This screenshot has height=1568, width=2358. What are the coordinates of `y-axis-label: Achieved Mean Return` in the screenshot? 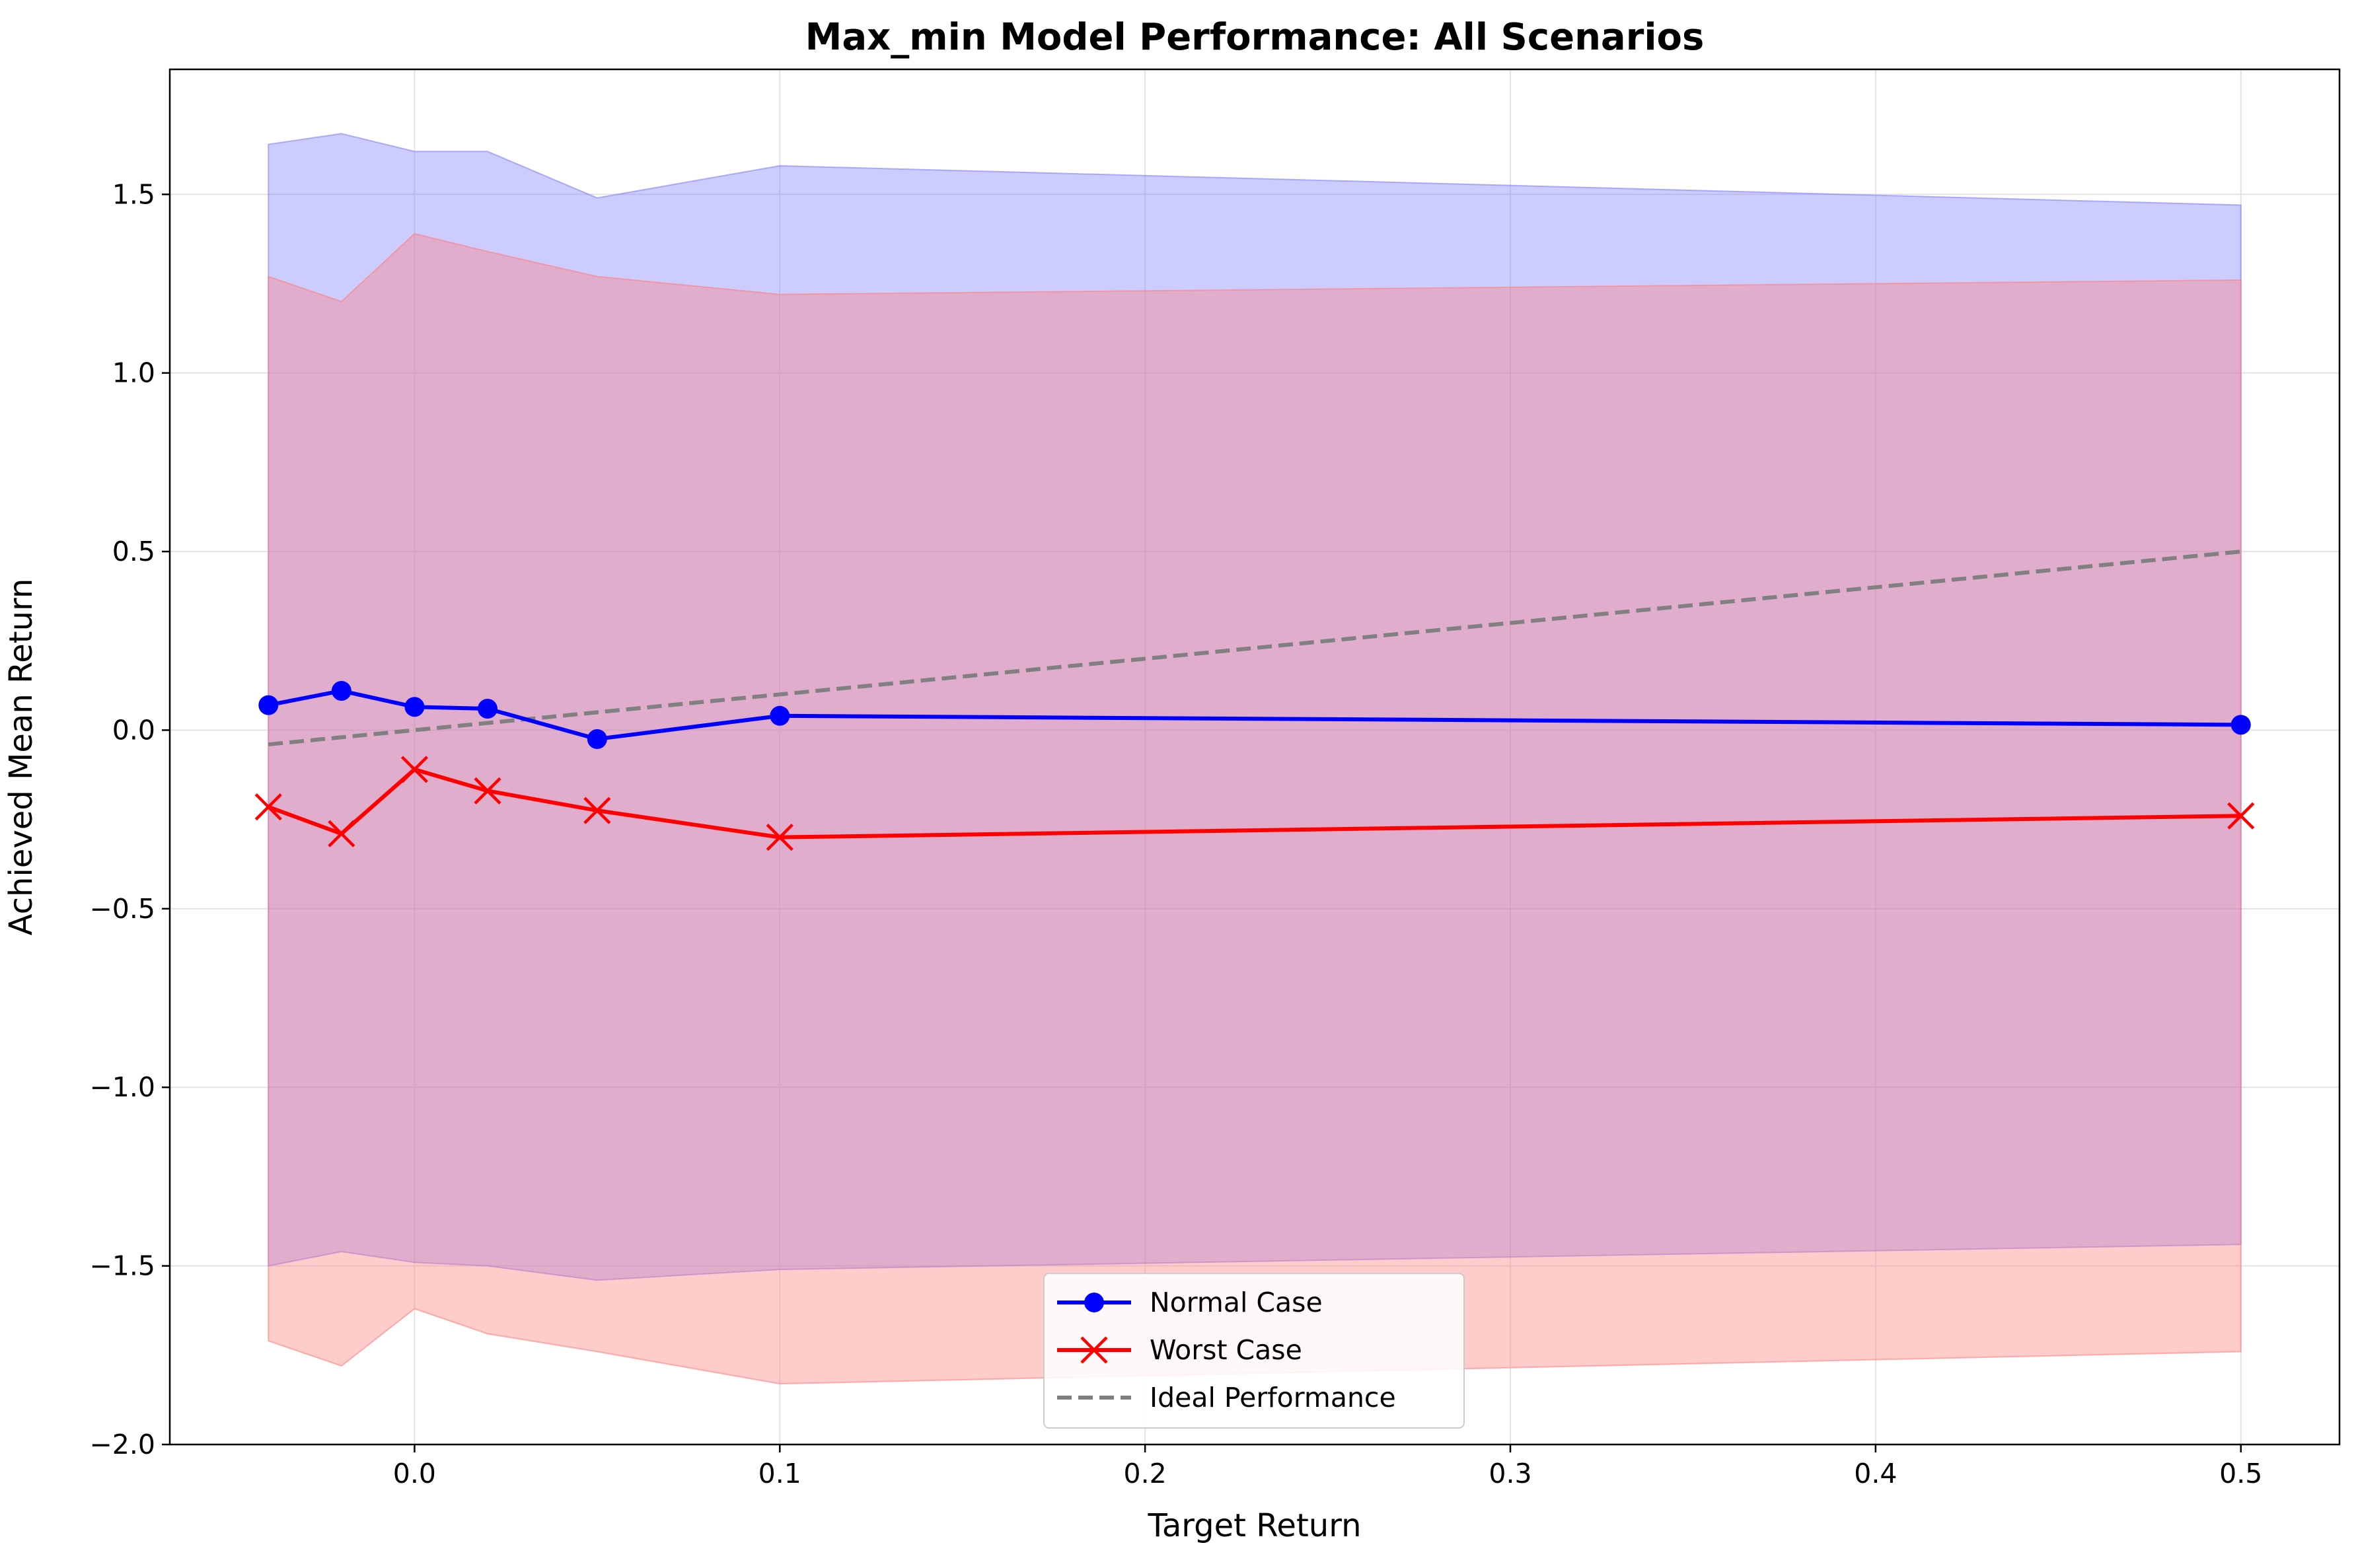 It's located at (21, 757).